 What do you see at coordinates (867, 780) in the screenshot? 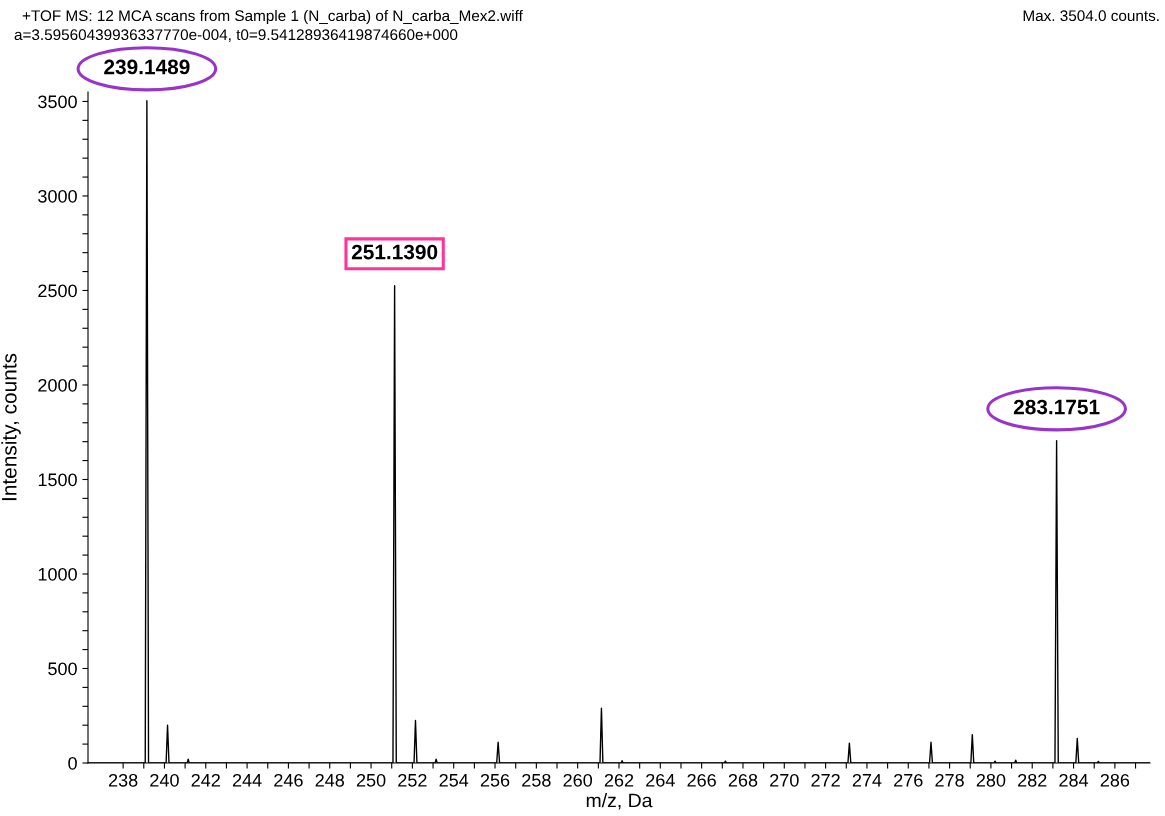
I see `x-tick-label: 274` at bounding box center [867, 780].